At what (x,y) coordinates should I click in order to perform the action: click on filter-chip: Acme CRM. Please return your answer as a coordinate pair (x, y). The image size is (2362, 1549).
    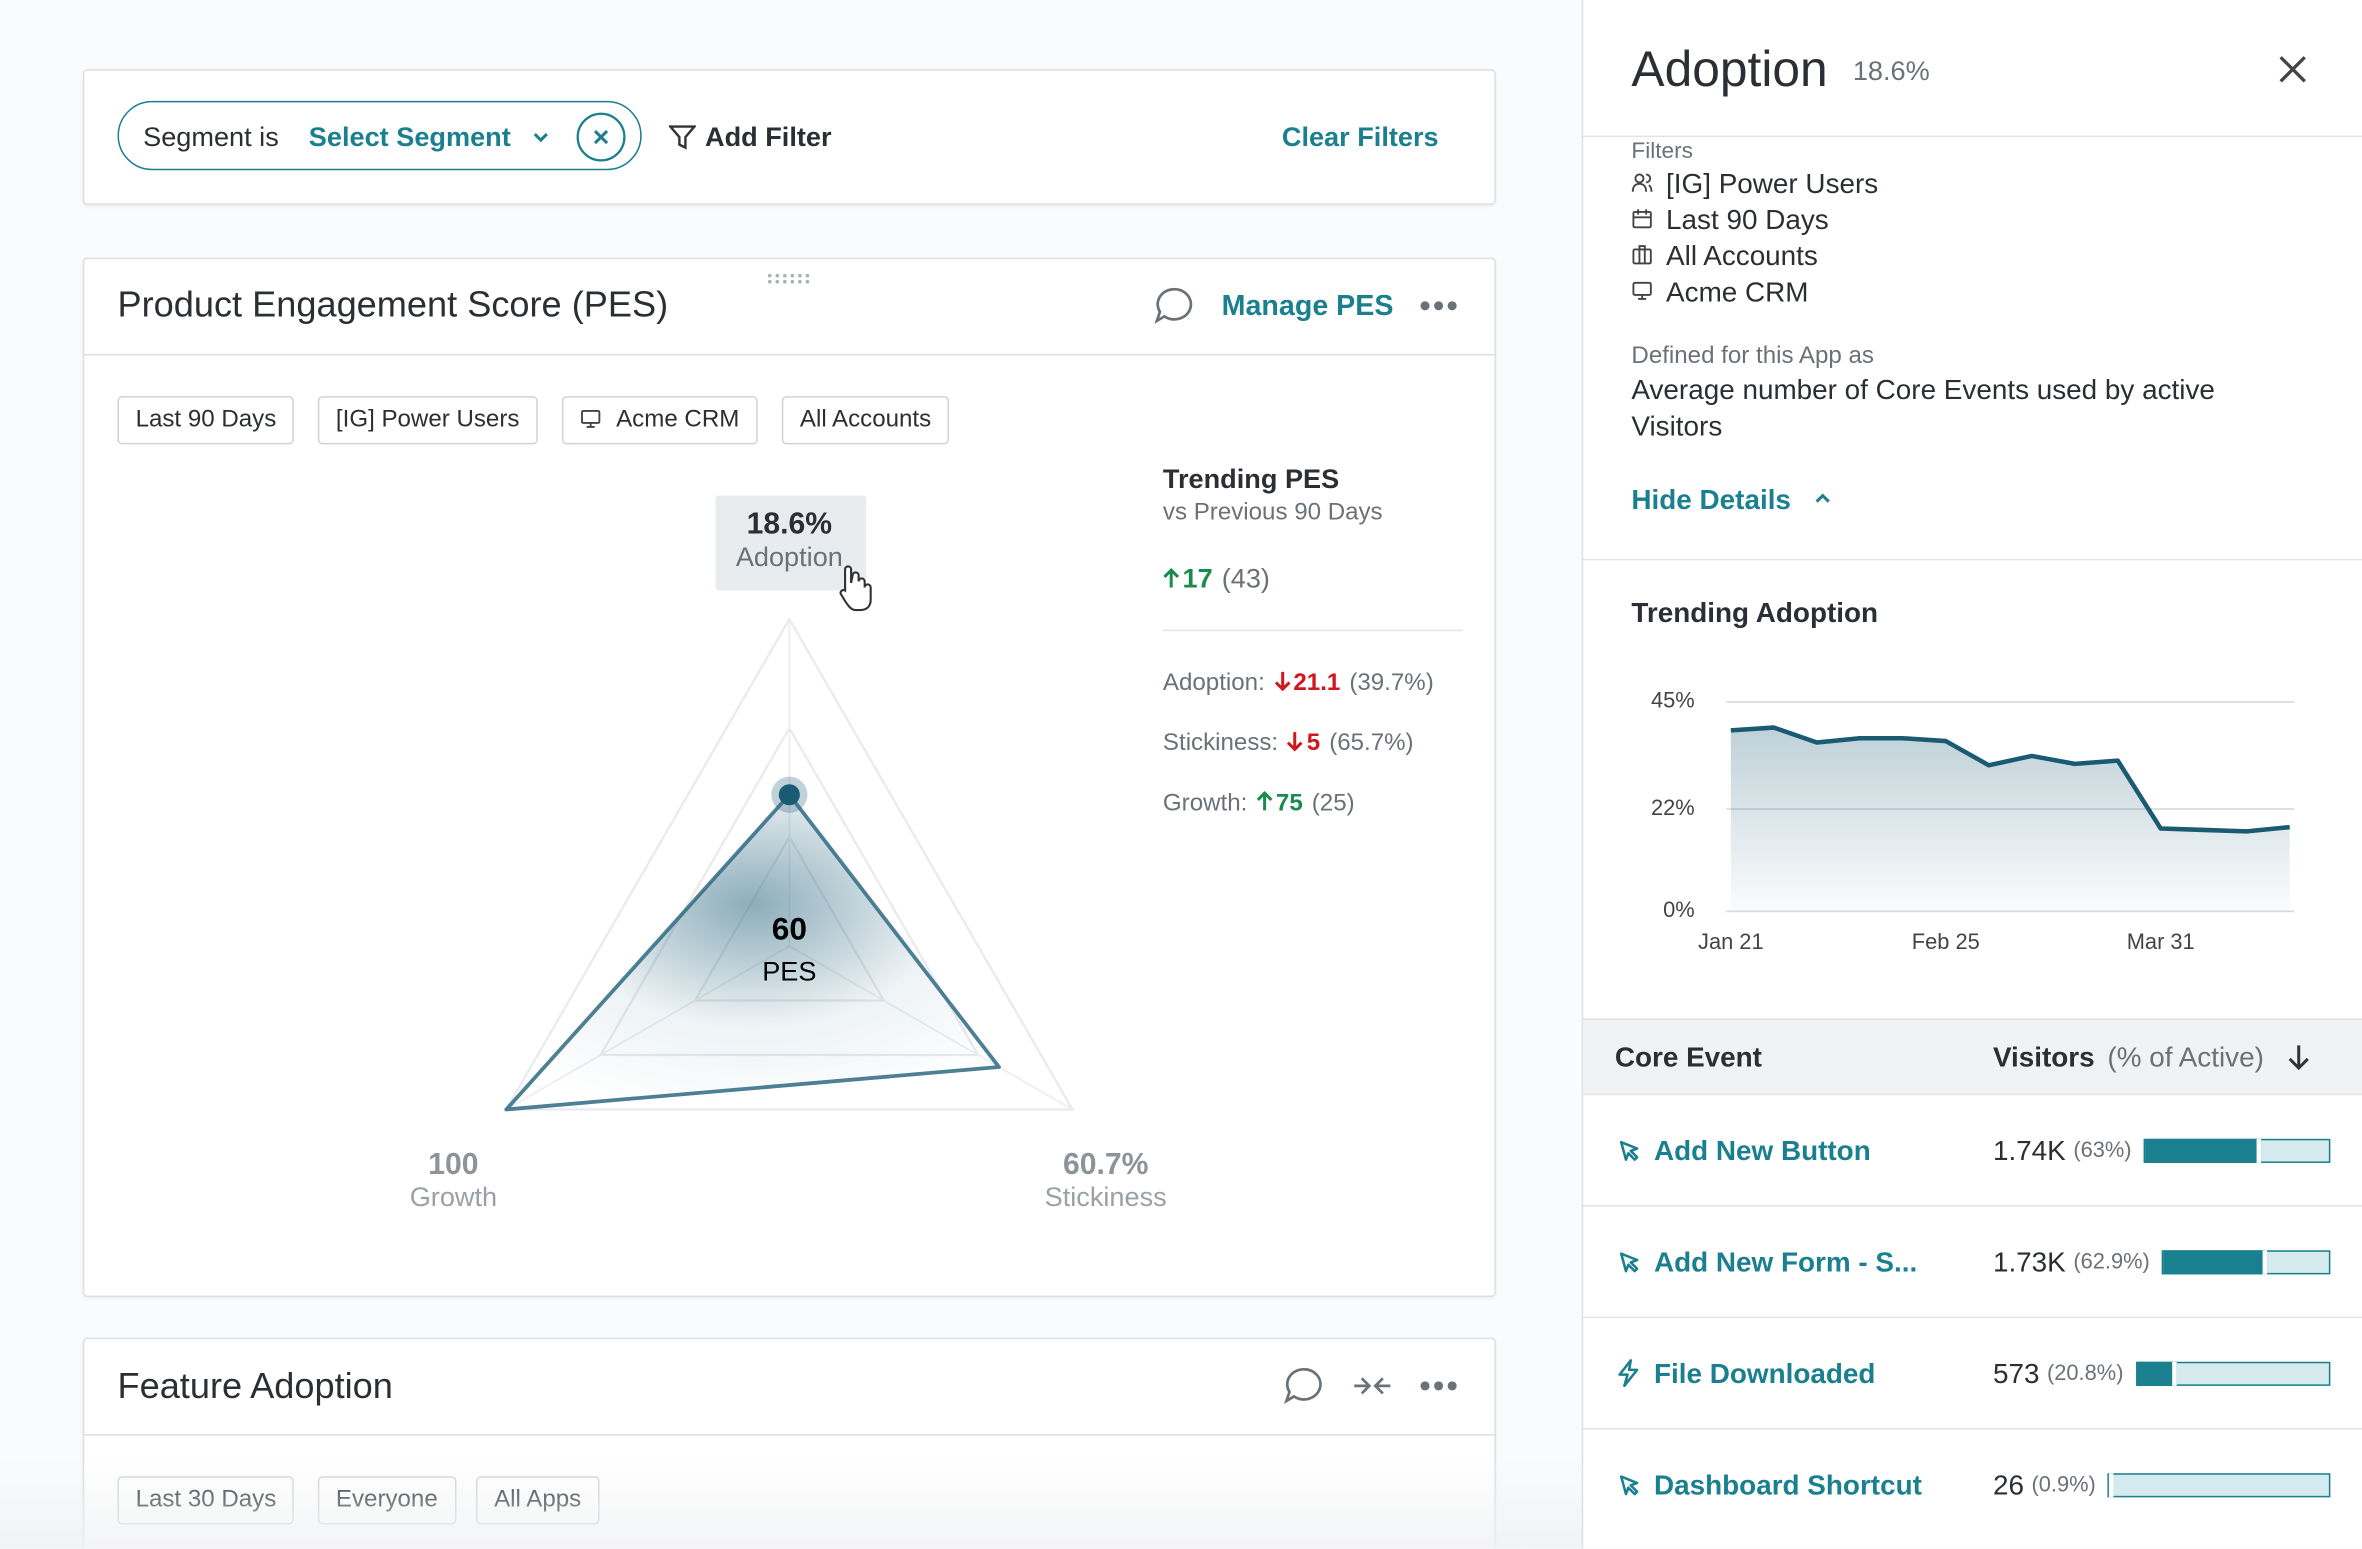
    Looking at the image, I should click on (659, 420).